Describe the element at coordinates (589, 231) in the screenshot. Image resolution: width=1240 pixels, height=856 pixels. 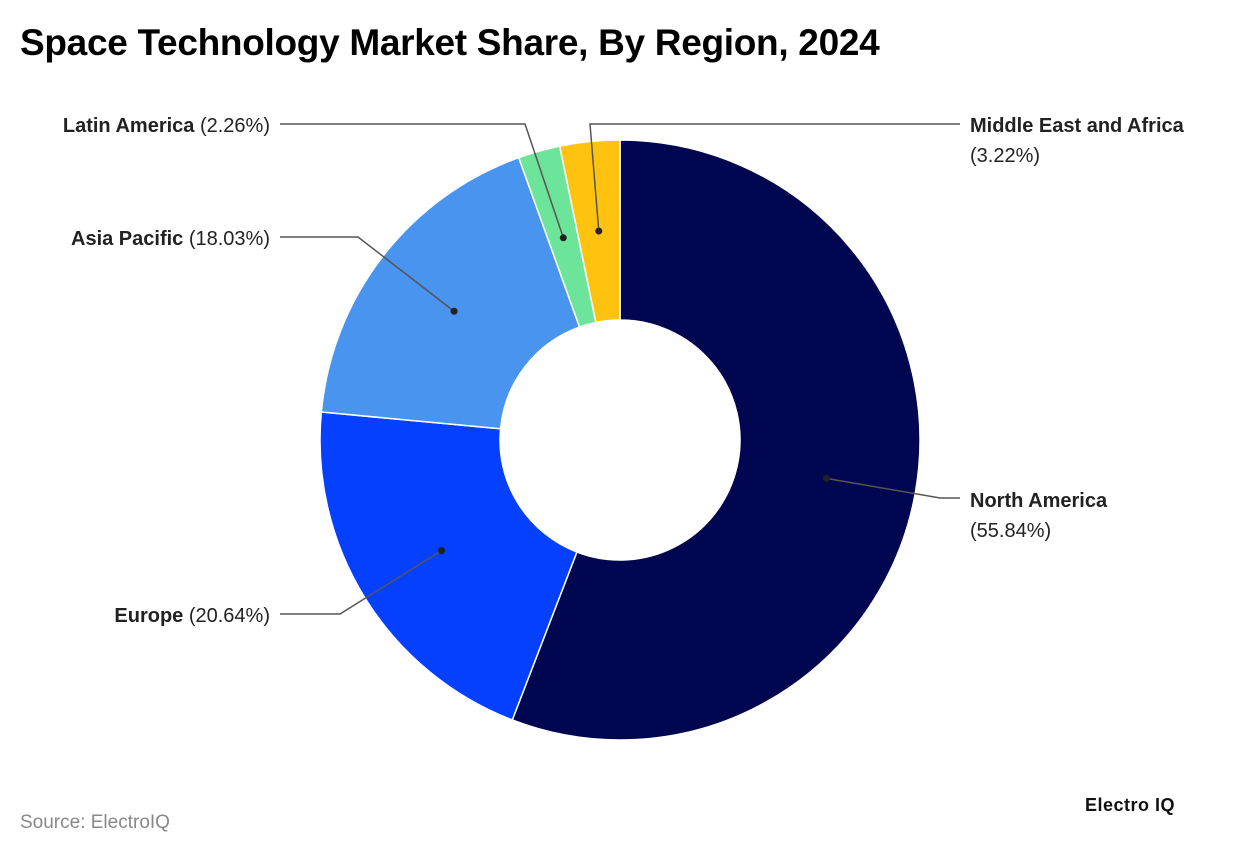
I see `slice-middle-east-and-africa` at that location.